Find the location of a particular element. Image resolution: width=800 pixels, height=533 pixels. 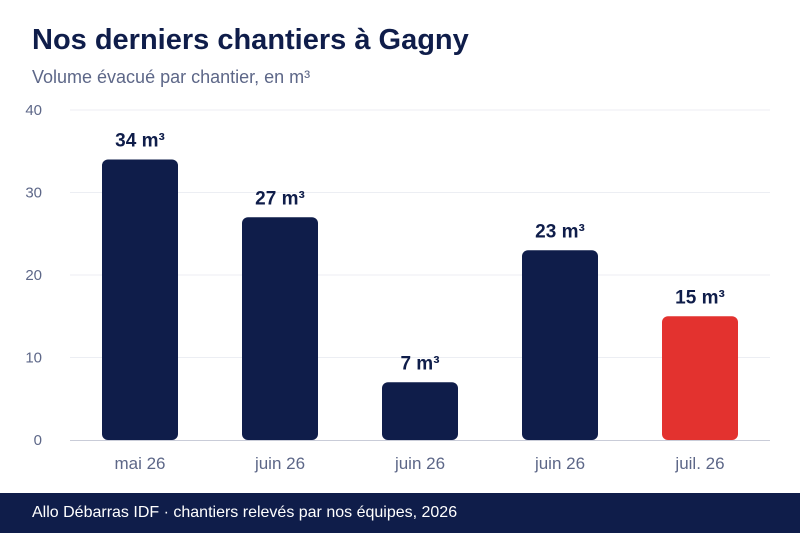

bar-value-label: 23 m³ is located at coordinates (560, 231).